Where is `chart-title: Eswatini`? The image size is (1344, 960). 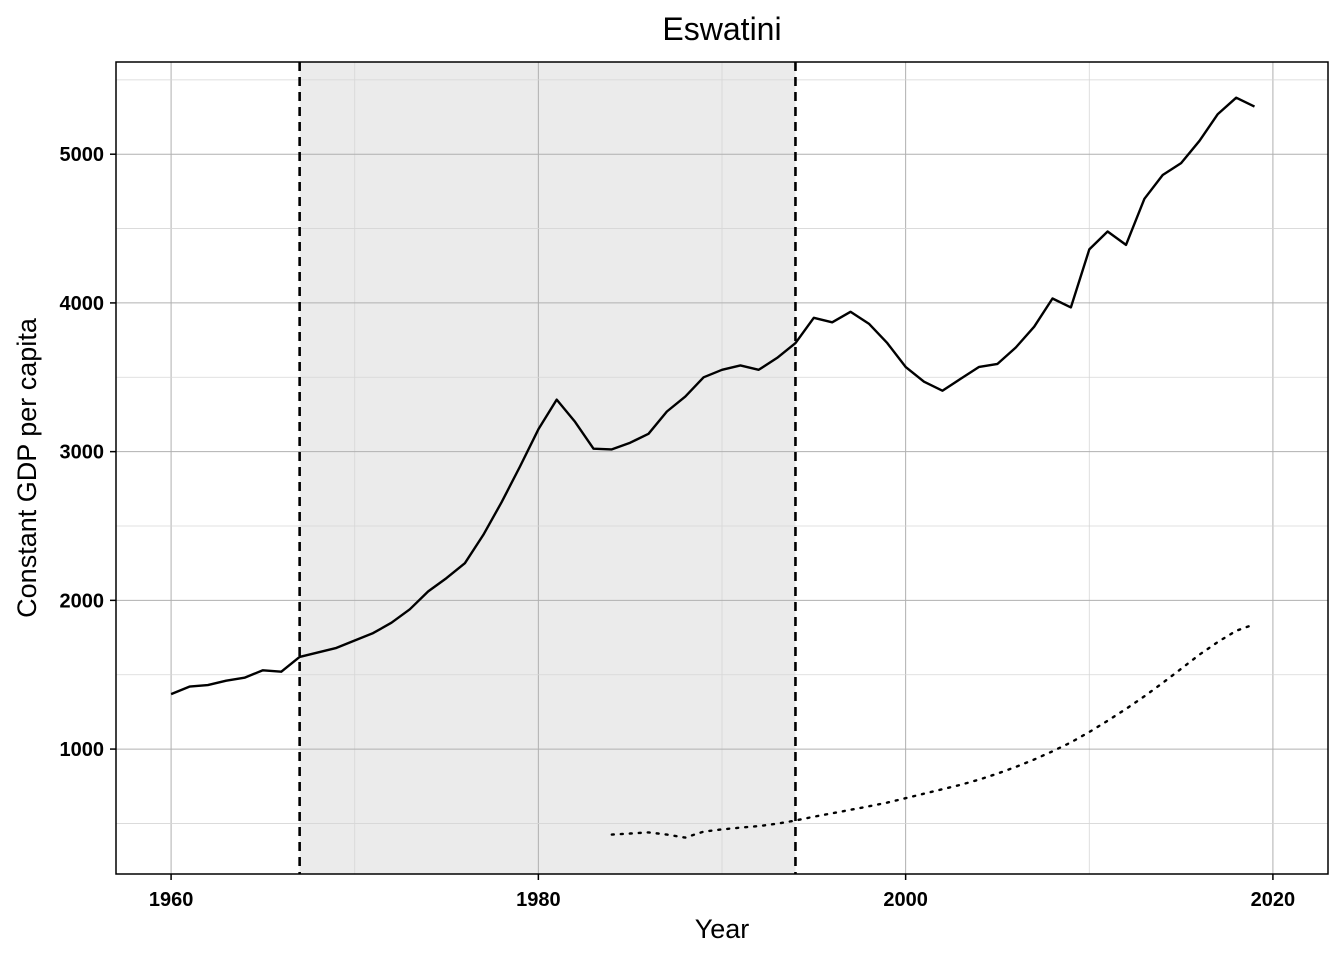 chart-title: Eswatini is located at coordinates (721, 29).